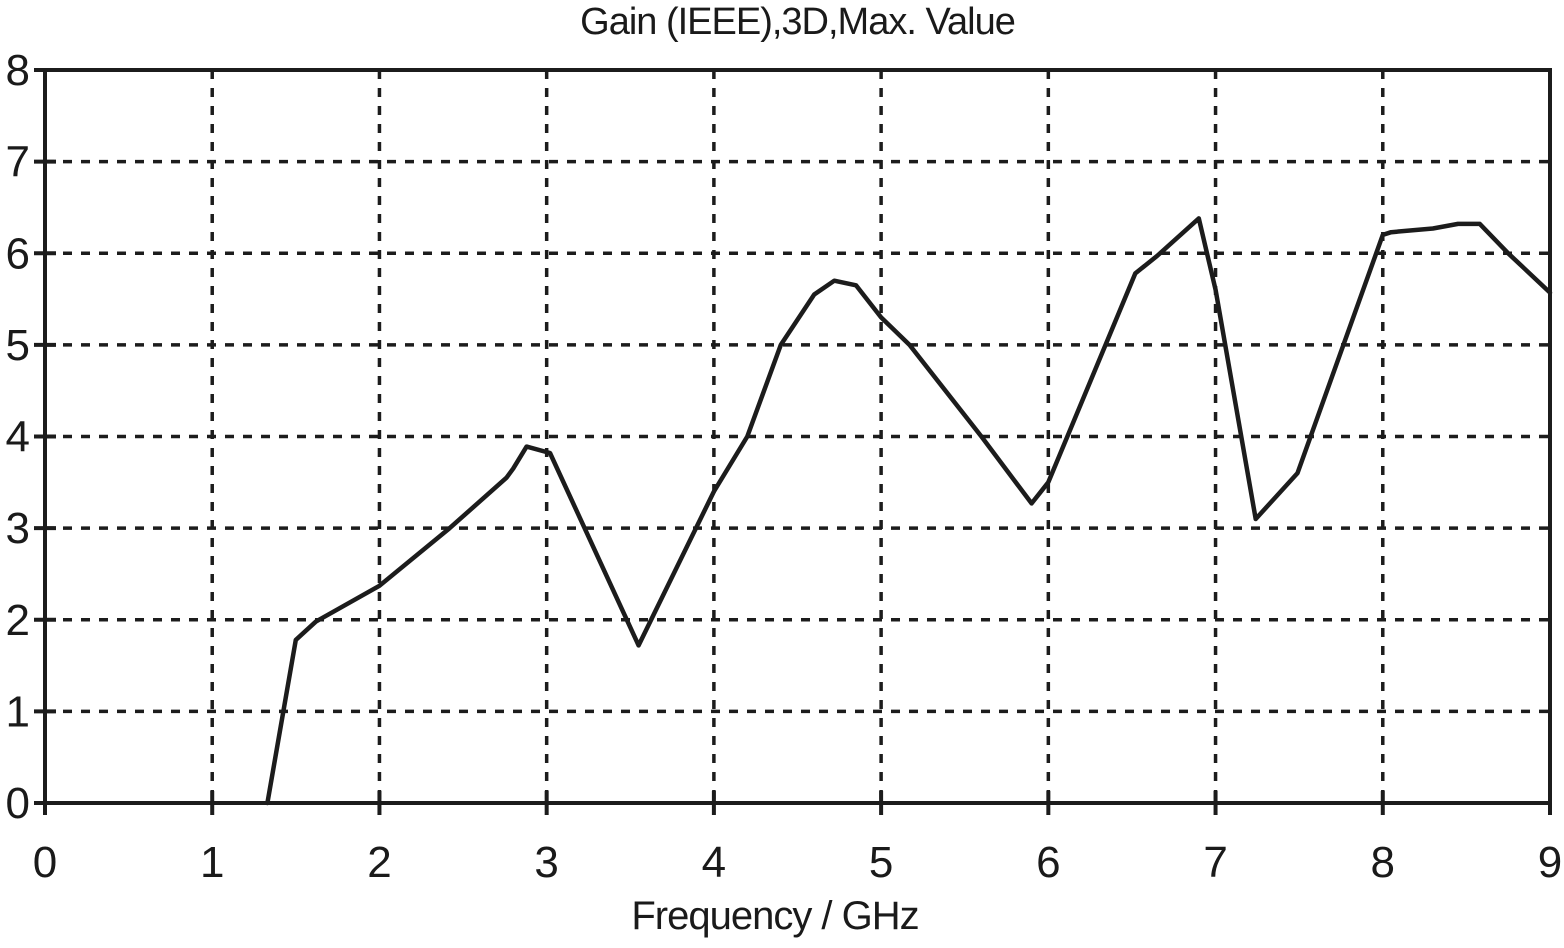 The image size is (1564, 948). Describe the element at coordinates (546, 862) in the screenshot. I see `x-tick-label: 3` at that location.